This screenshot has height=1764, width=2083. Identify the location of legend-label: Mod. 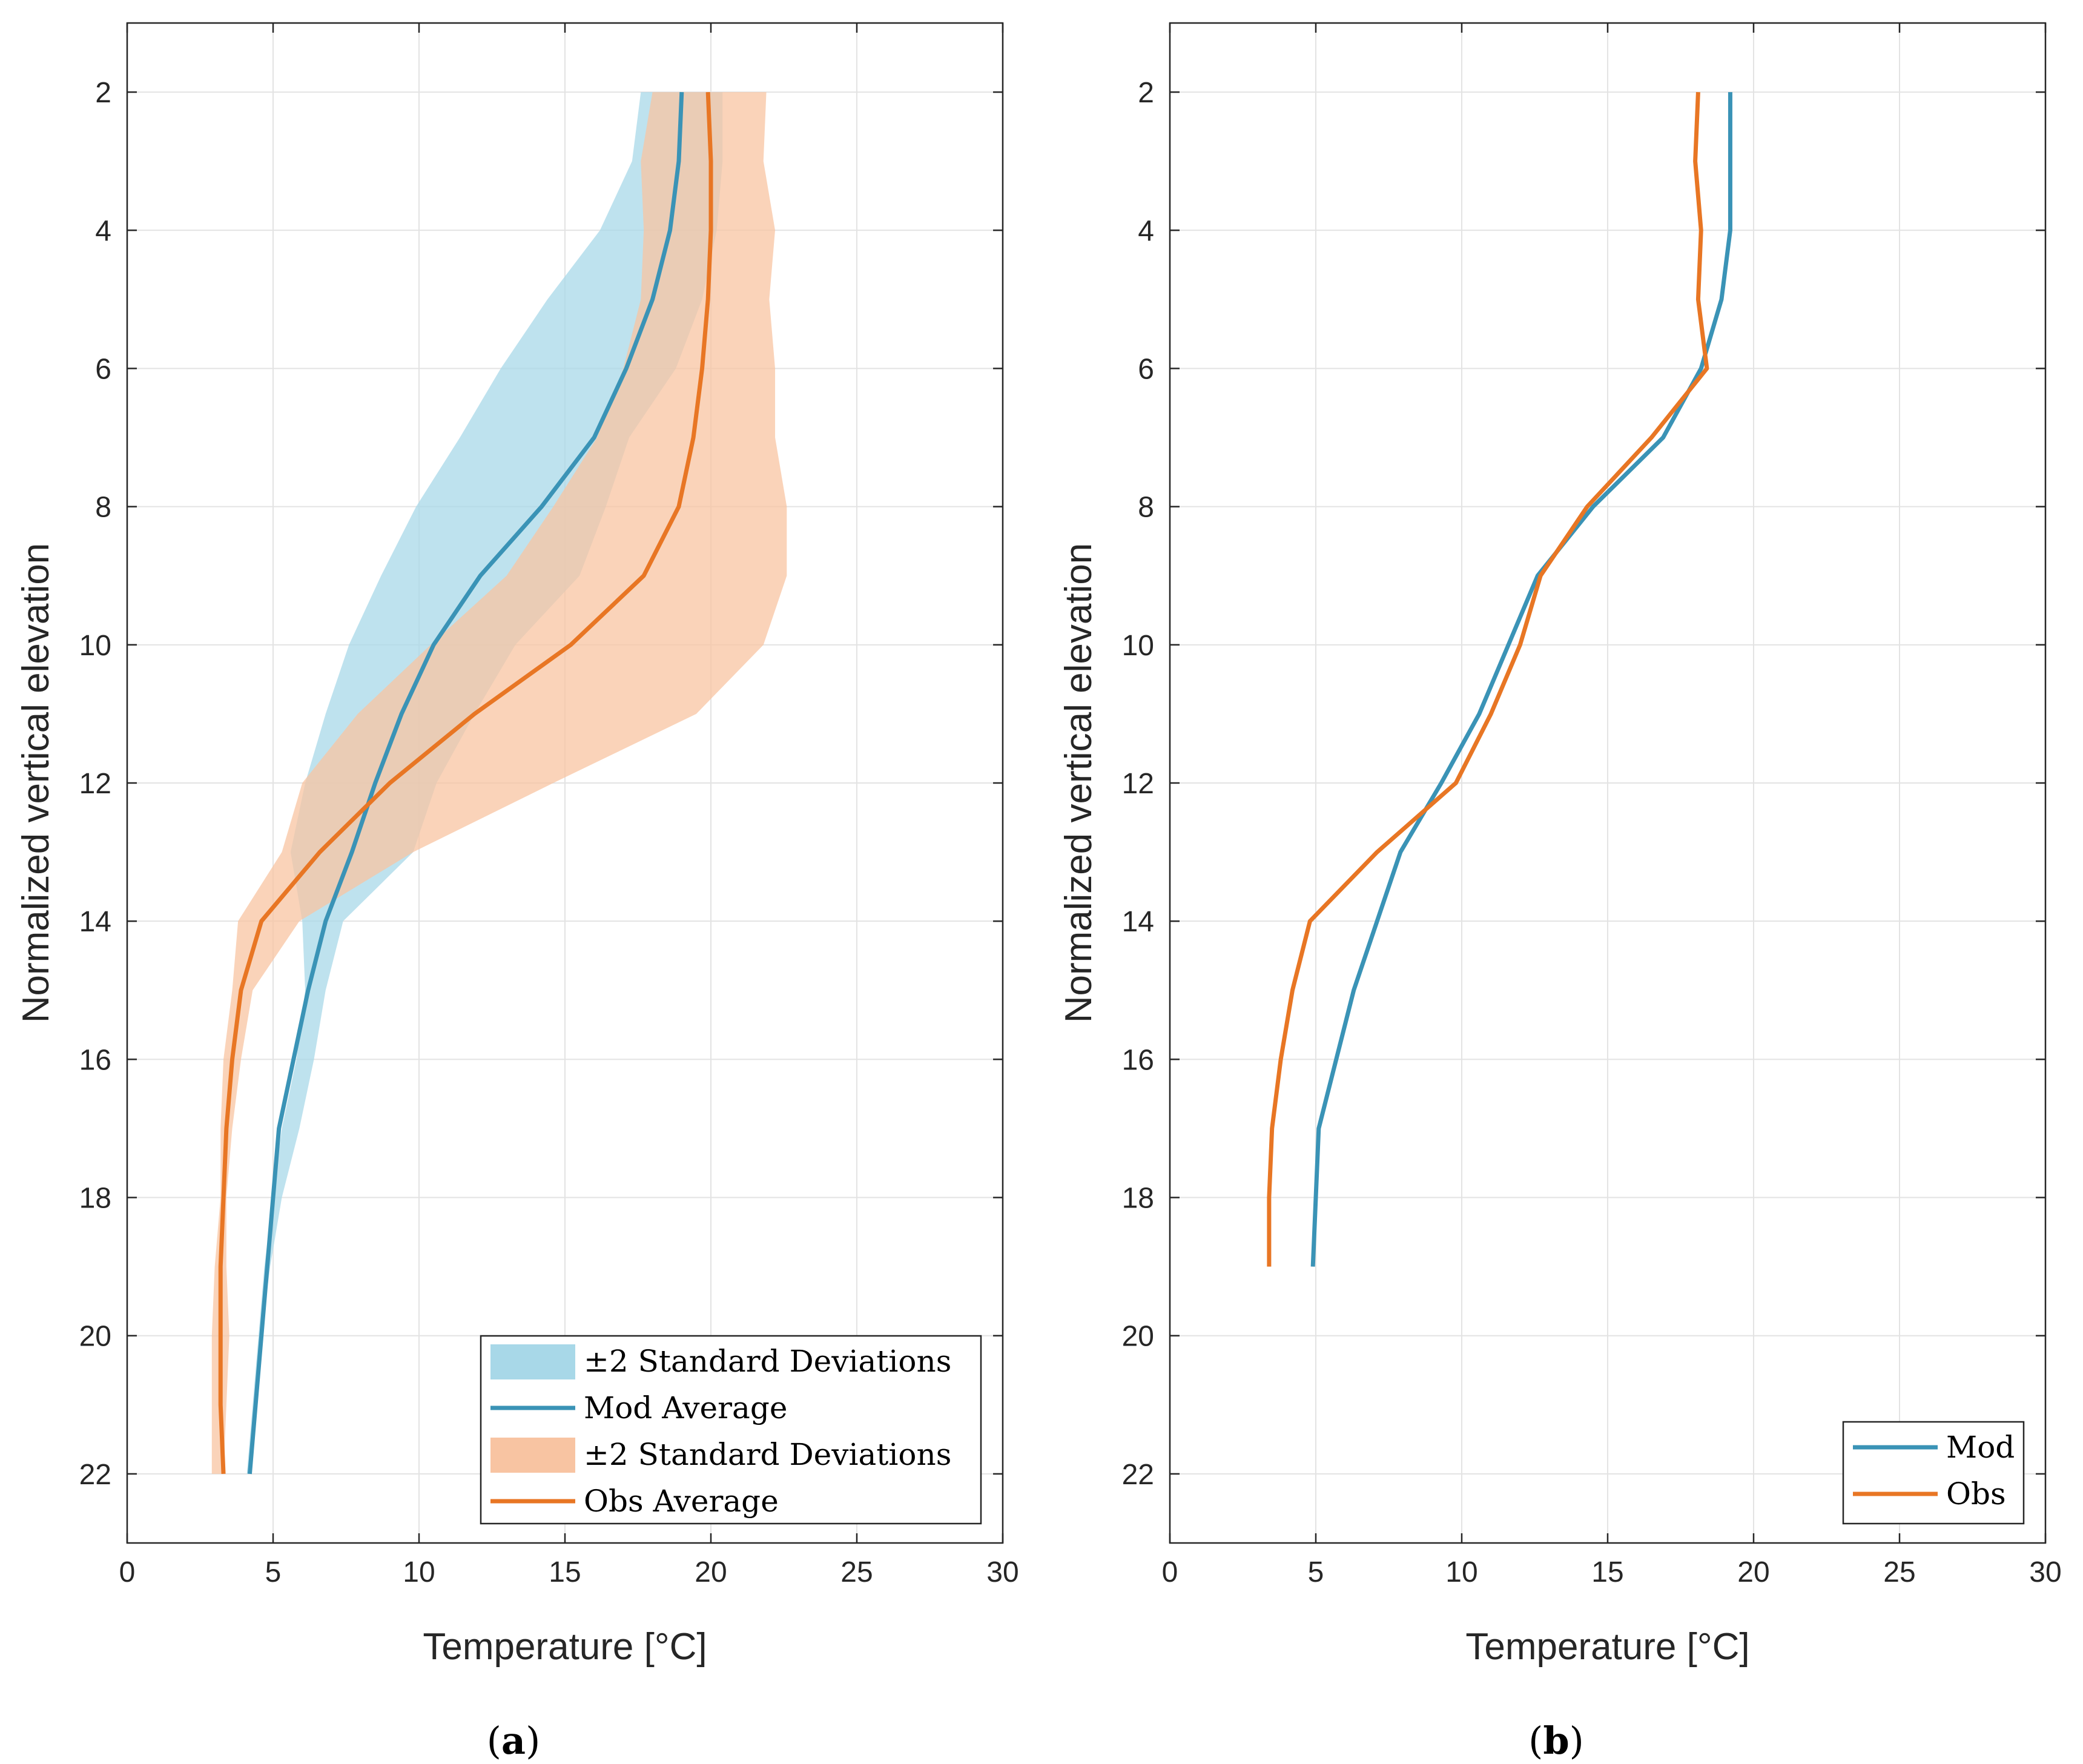
(1980, 1447).